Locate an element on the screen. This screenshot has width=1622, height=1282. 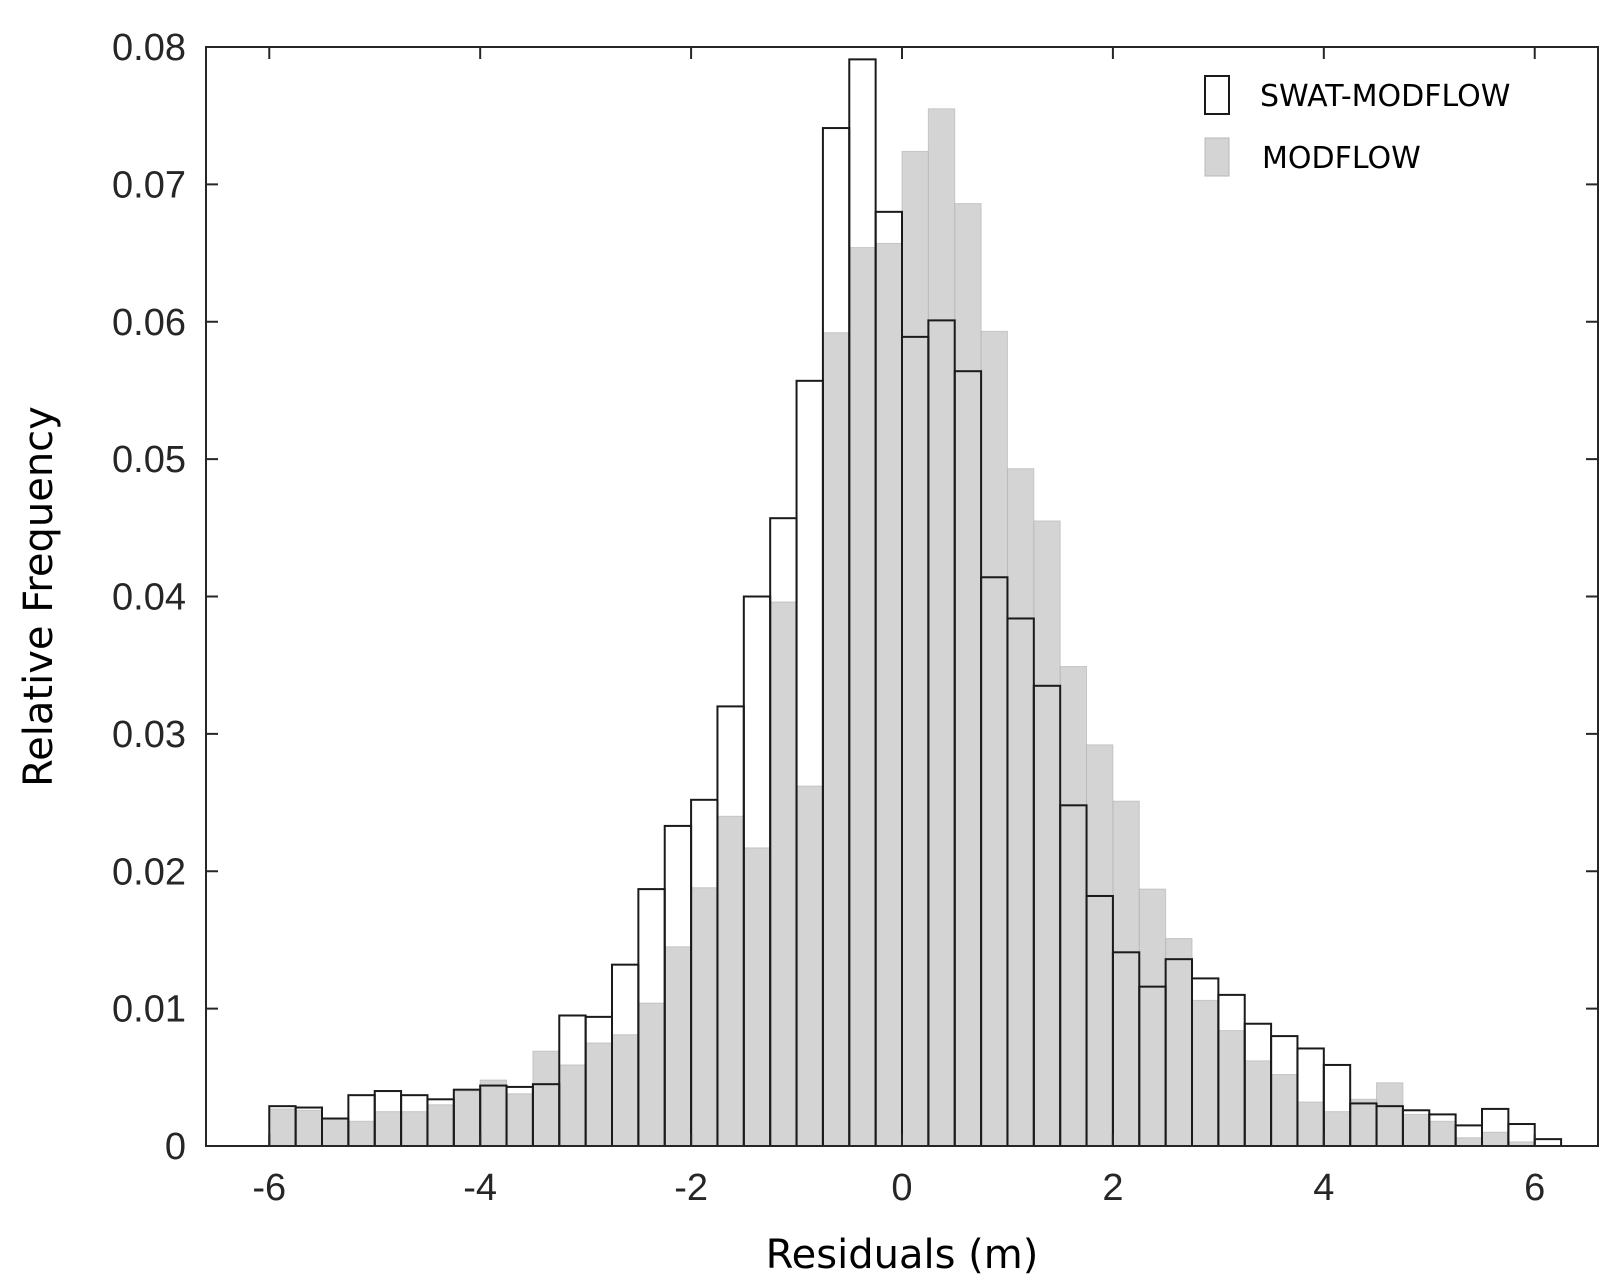
y-tick-label: 0.05 is located at coordinates (149, 460).